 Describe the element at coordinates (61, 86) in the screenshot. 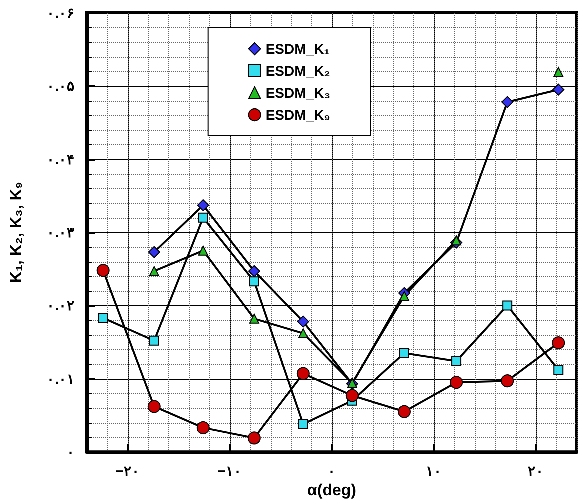

I see `y-tick-label: ۰.۰۵` at that location.